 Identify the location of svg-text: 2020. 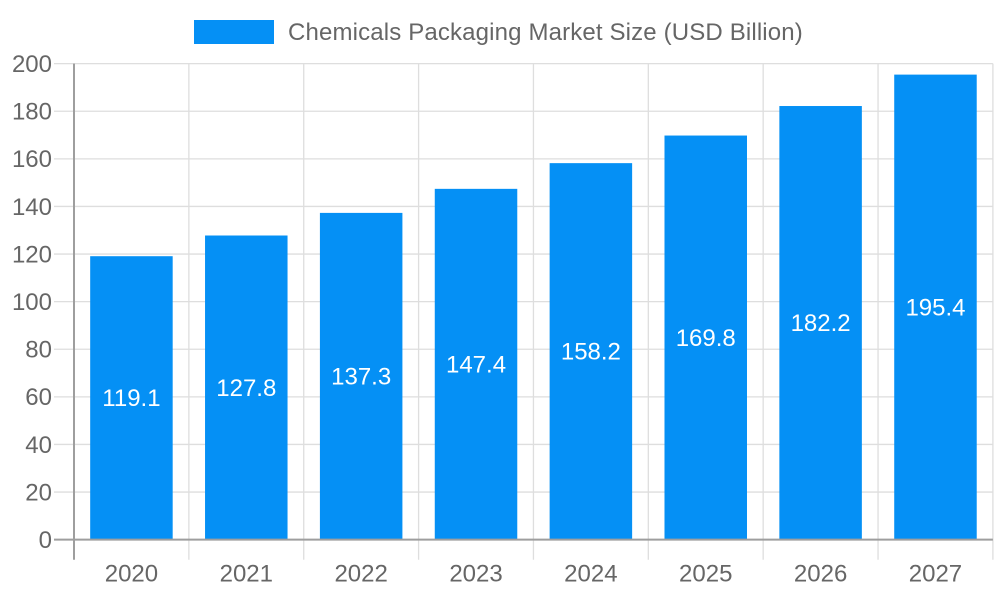
(131, 573).